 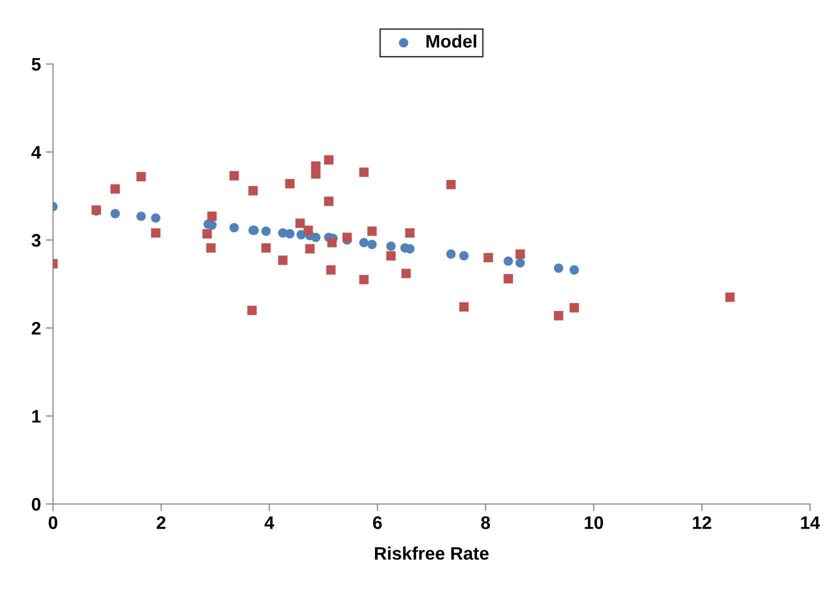 I want to click on x-tick-label: 0, so click(x=53, y=523).